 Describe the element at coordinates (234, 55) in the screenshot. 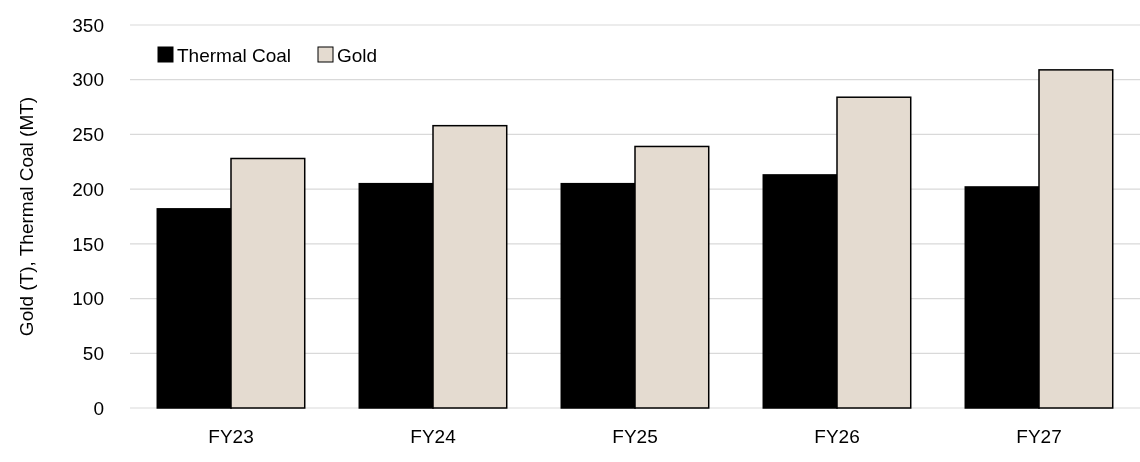

I see `legend-label: Thermal Coal` at that location.